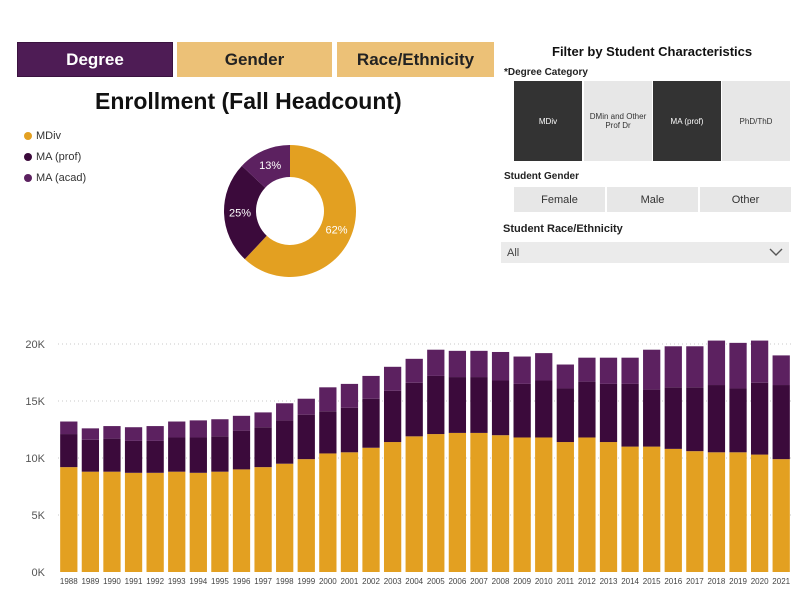  What do you see at coordinates (55, 135) in the screenshot?
I see `legend-item-mdiv: MDiv` at bounding box center [55, 135].